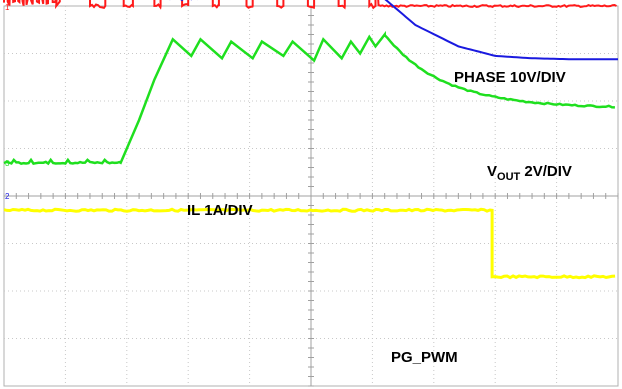  What do you see at coordinates (7, 196) in the screenshot?
I see `channel-marker-2: 2` at bounding box center [7, 196].